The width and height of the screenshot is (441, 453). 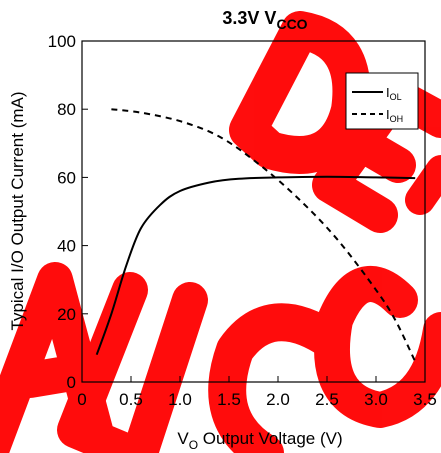 What do you see at coordinates (229, 399) in the screenshot?
I see `x-tick-label: 1.5` at bounding box center [229, 399].